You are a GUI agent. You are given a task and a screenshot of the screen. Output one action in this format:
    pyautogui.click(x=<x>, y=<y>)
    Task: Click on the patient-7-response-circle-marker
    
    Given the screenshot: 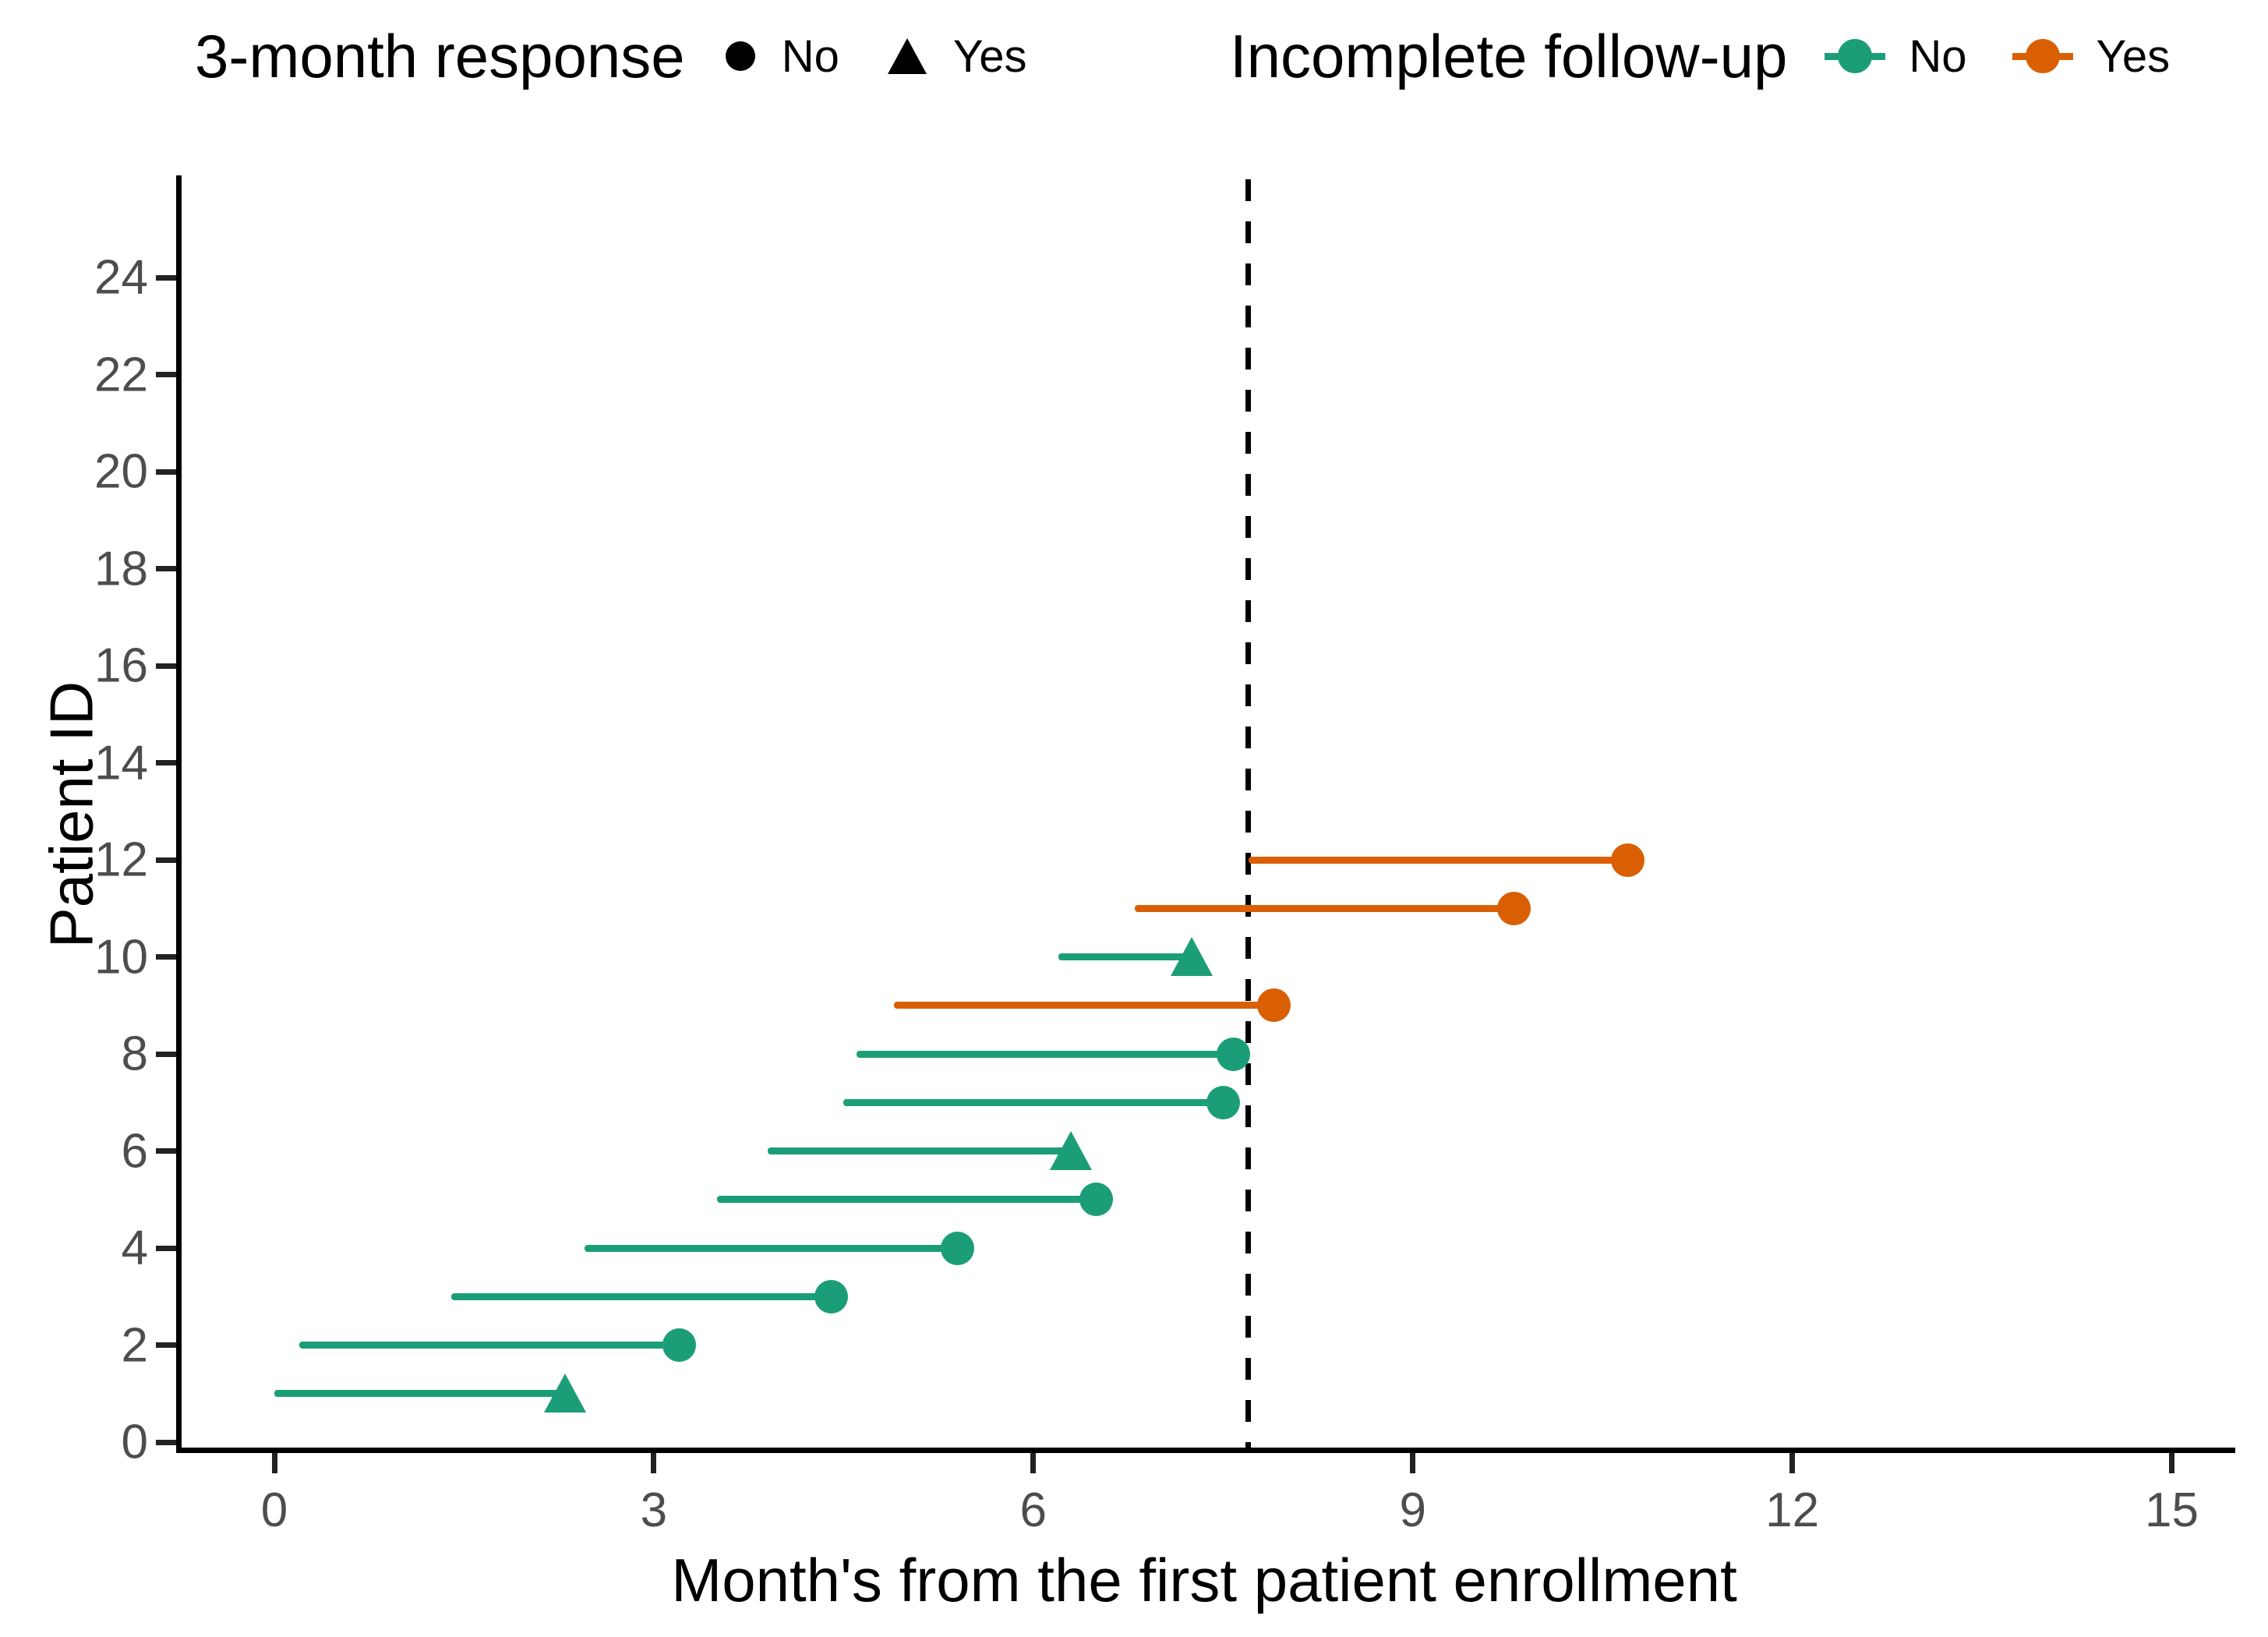 What is the action you would take?
    pyautogui.click(x=1223, y=1102)
    